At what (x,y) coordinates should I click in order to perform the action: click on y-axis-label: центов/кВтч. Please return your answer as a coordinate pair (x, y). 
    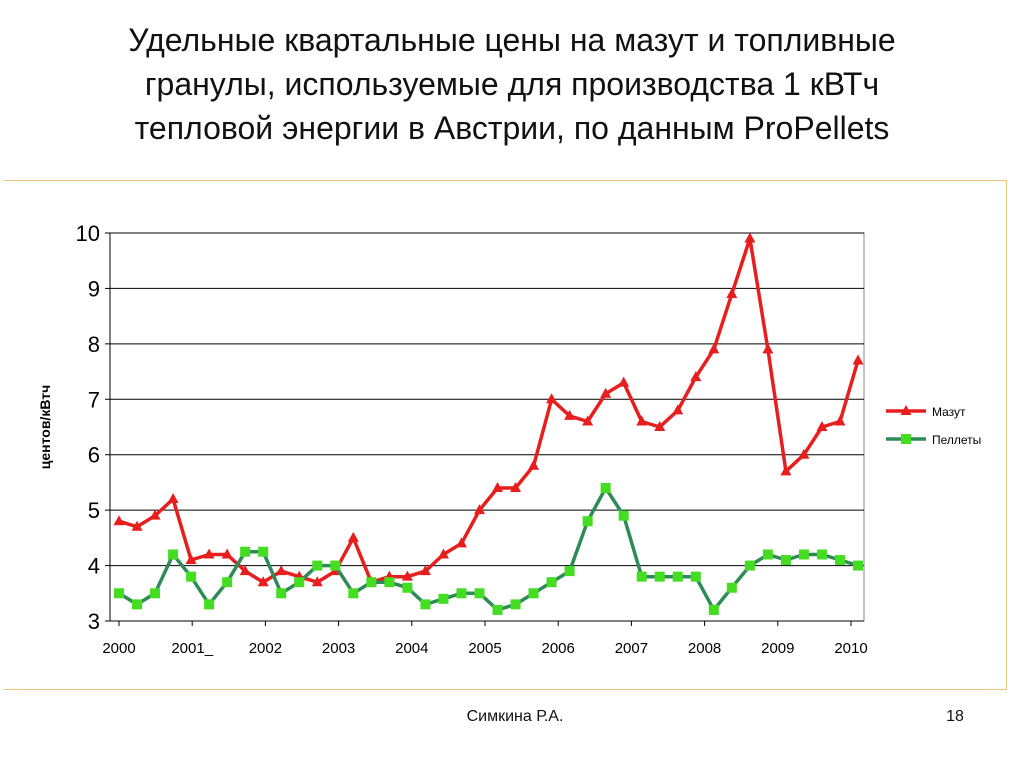
    Looking at the image, I should click on (45, 427).